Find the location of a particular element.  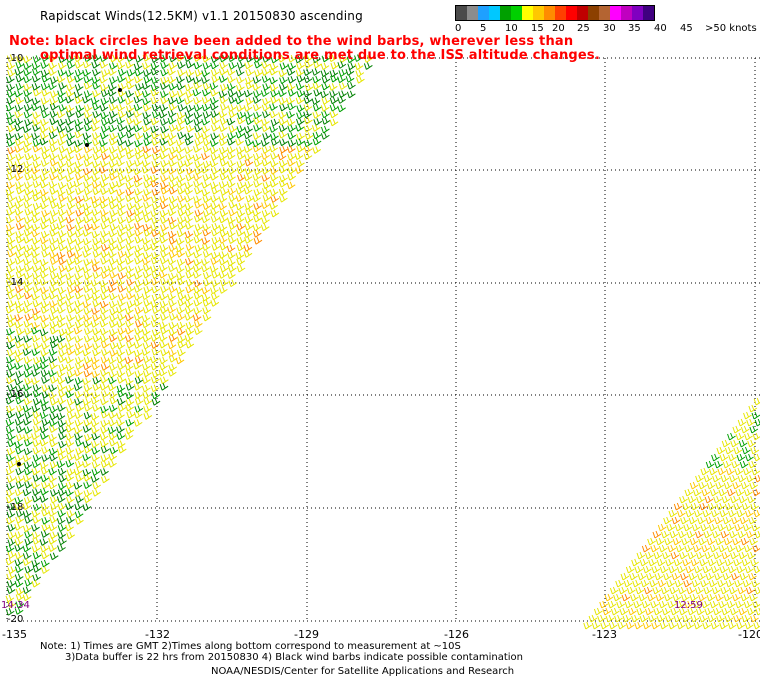

legend-swatch is located at coordinates (527, 13).